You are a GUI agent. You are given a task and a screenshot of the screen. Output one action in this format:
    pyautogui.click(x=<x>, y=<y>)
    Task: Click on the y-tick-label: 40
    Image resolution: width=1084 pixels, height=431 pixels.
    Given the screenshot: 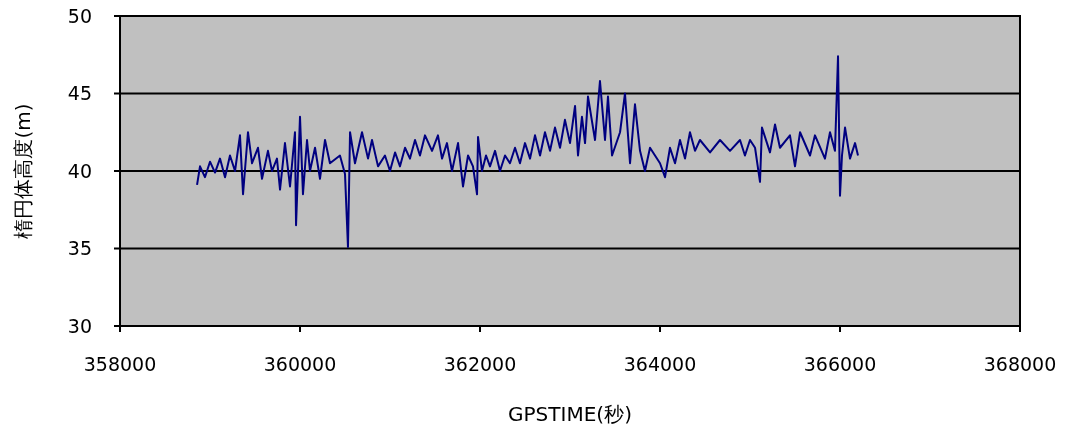 What is the action you would take?
    pyautogui.click(x=79, y=170)
    